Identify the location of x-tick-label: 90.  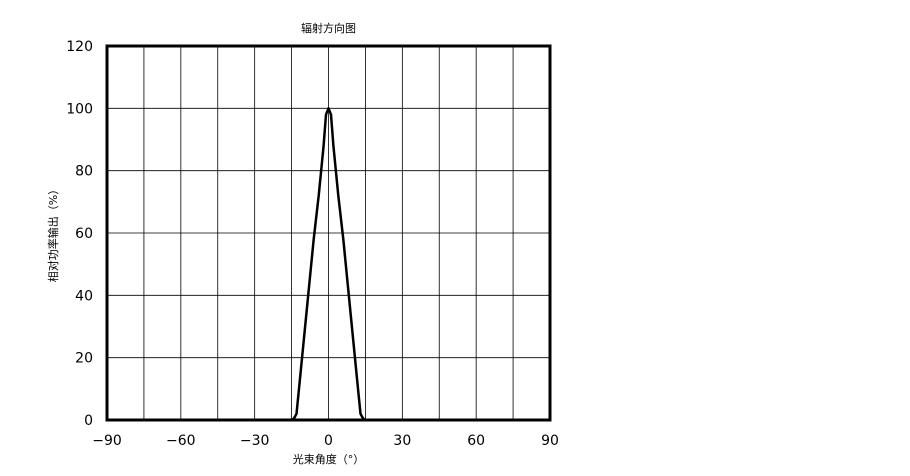
(550, 441).